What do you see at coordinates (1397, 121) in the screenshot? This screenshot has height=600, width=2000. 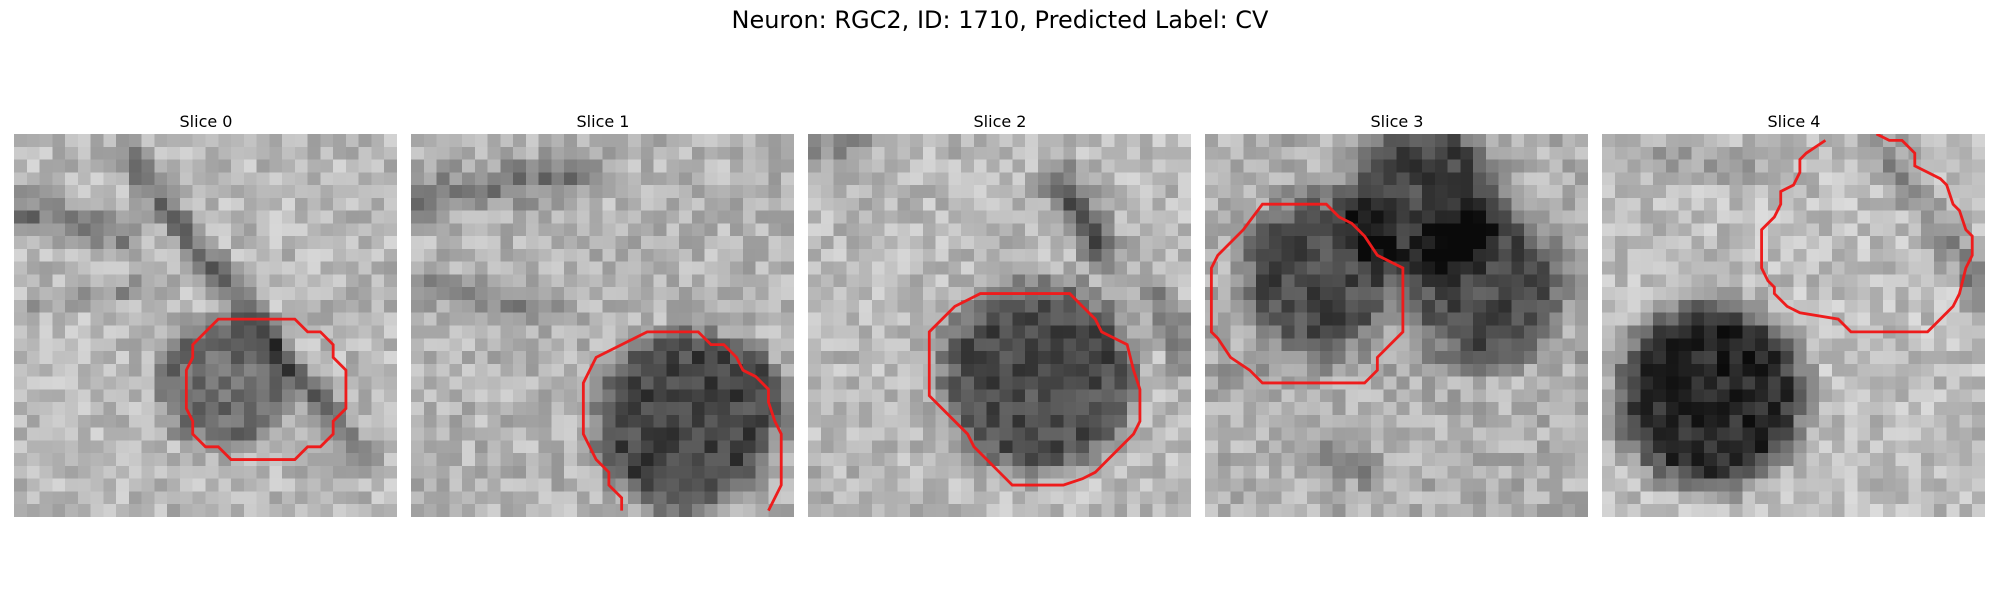 I see `slice-title-3: Slice 3` at bounding box center [1397, 121].